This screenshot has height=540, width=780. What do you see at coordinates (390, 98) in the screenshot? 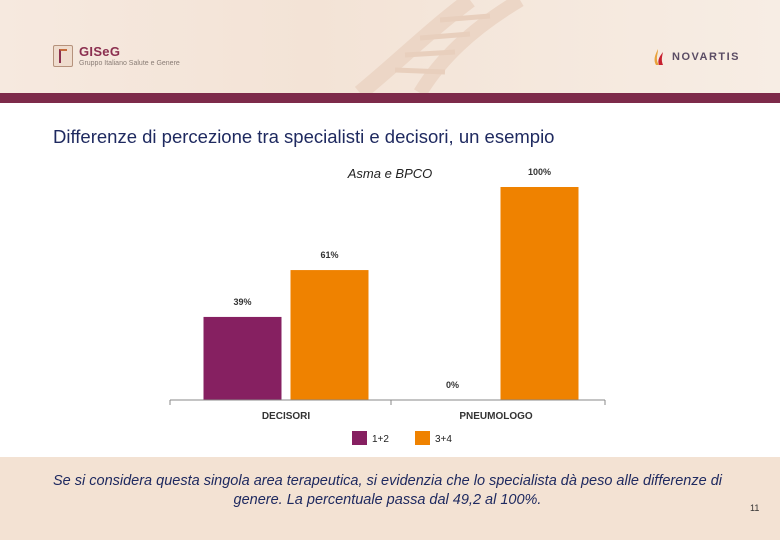
I see `header-band` at bounding box center [390, 98].